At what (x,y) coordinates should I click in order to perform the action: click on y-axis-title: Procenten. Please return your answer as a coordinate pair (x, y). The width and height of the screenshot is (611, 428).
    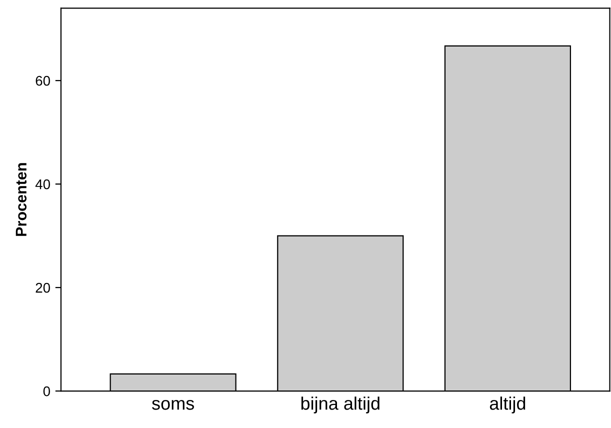
    Looking at the image, I should click on (21, 199).